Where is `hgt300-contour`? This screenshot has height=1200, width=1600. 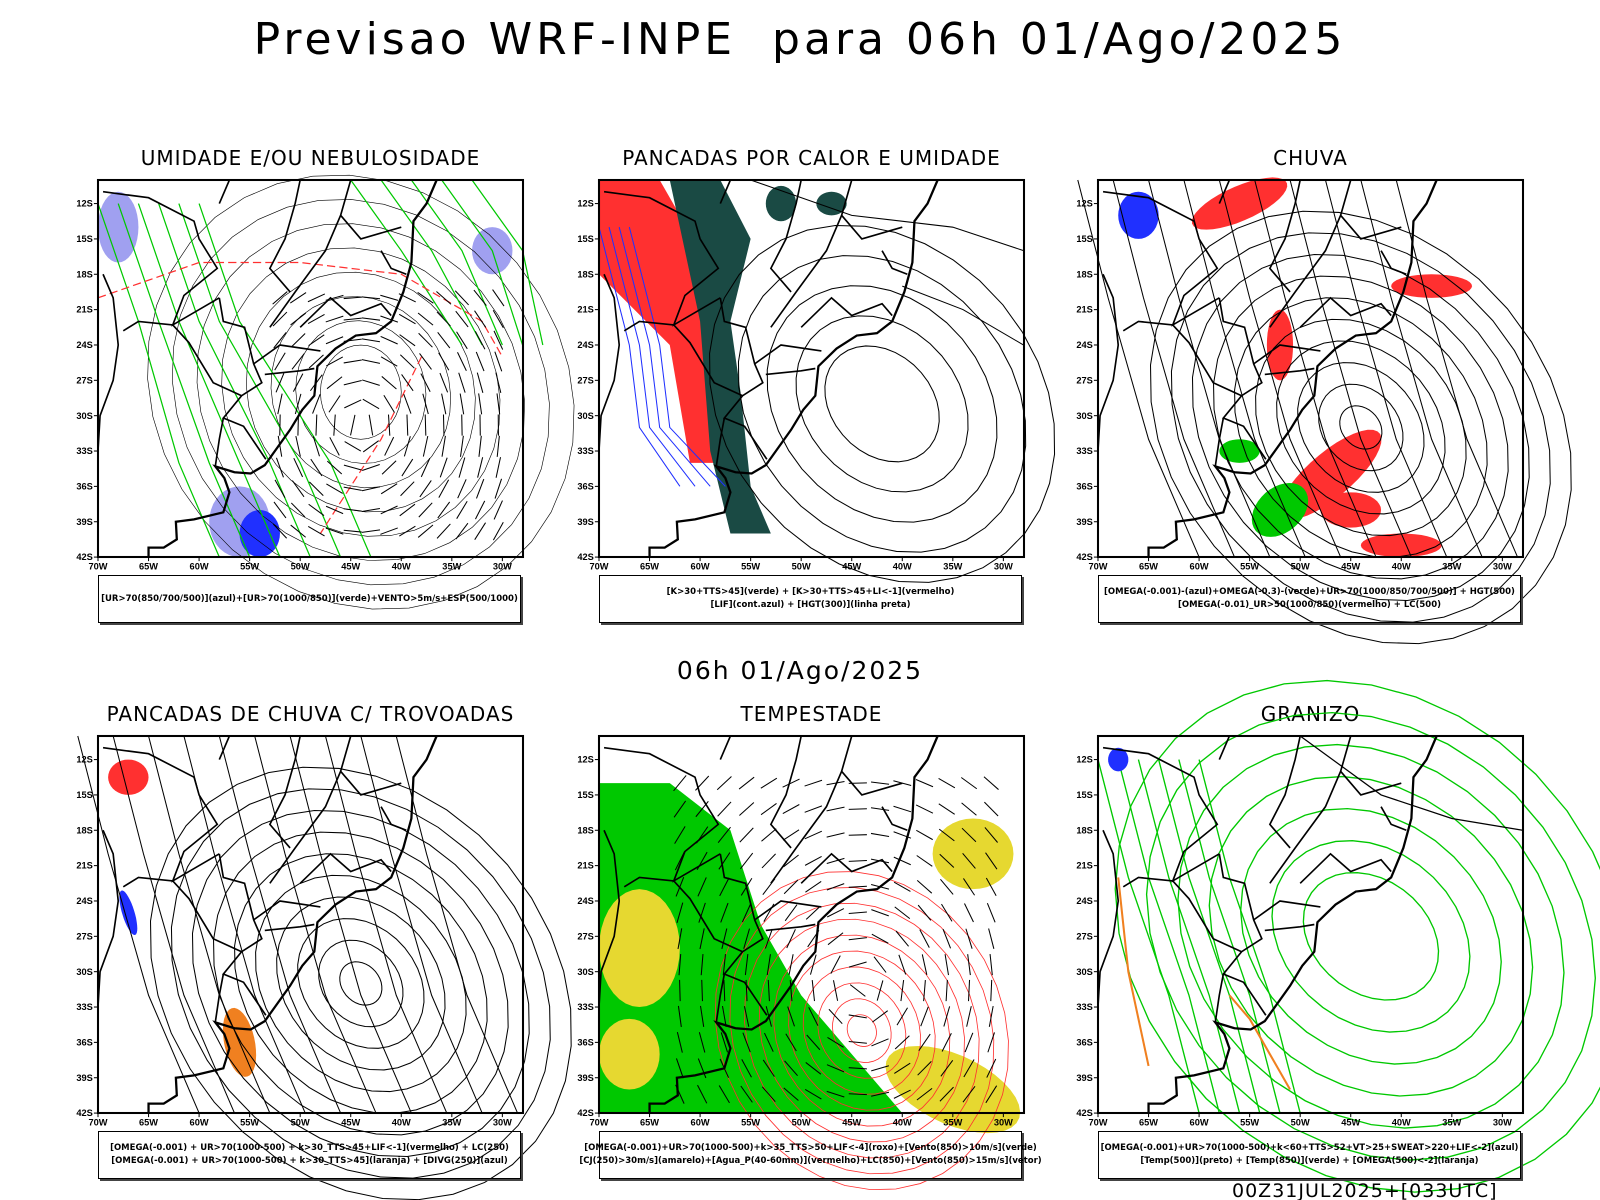
hgt300-contour is located at coordinates (963, 315).